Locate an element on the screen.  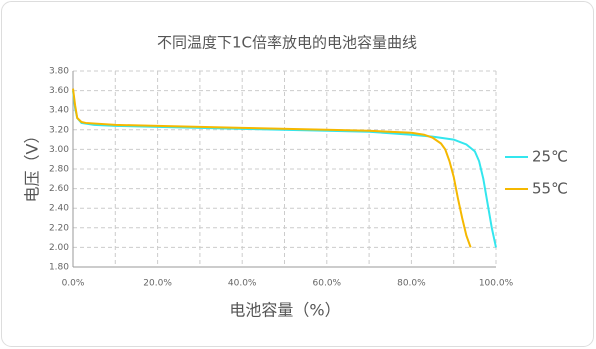
legend-label: 25℃ is located at coordinates (550, 157).